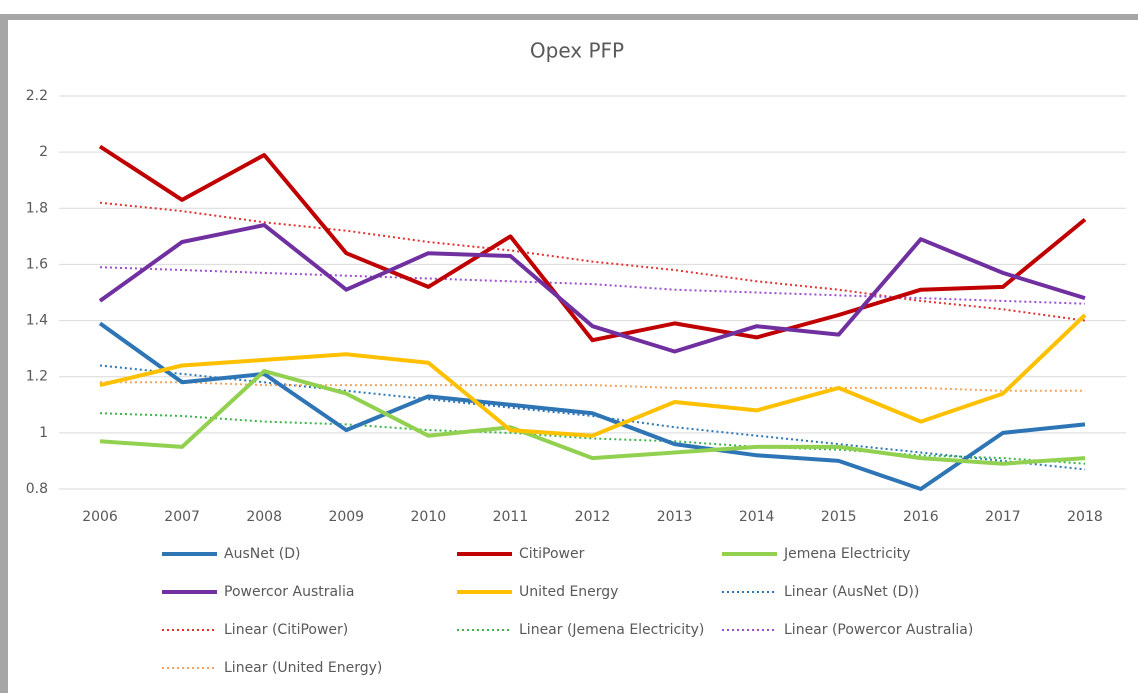  What do you see at coordinates (552, 554) in the screenshot?
I see `legend-label: CitiPower` at bounding box center [552, 554].